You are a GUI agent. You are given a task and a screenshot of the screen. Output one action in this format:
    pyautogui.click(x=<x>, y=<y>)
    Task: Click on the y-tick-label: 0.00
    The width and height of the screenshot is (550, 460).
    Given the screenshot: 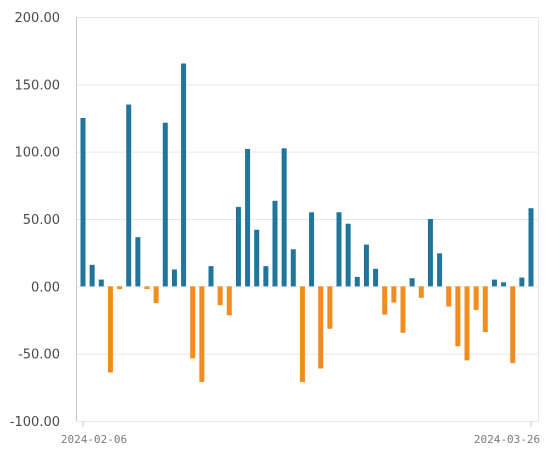 What is the action you would take?
    pyautogui.click(x=45, y=287)
    